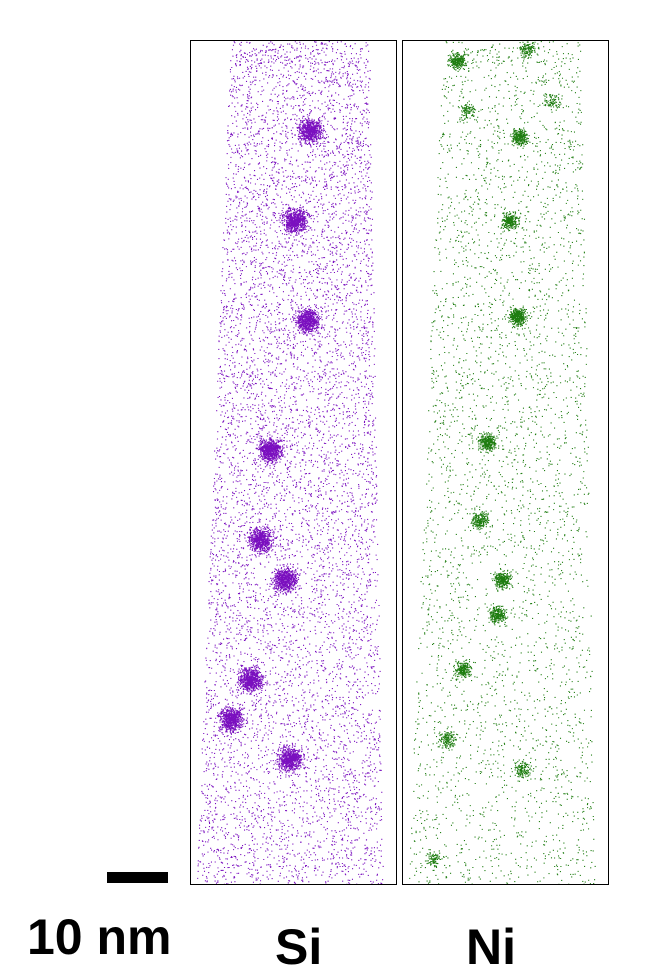  Describe the element at coordinates (137, 877) in the screenshot. I see `scale-bar` at that location.